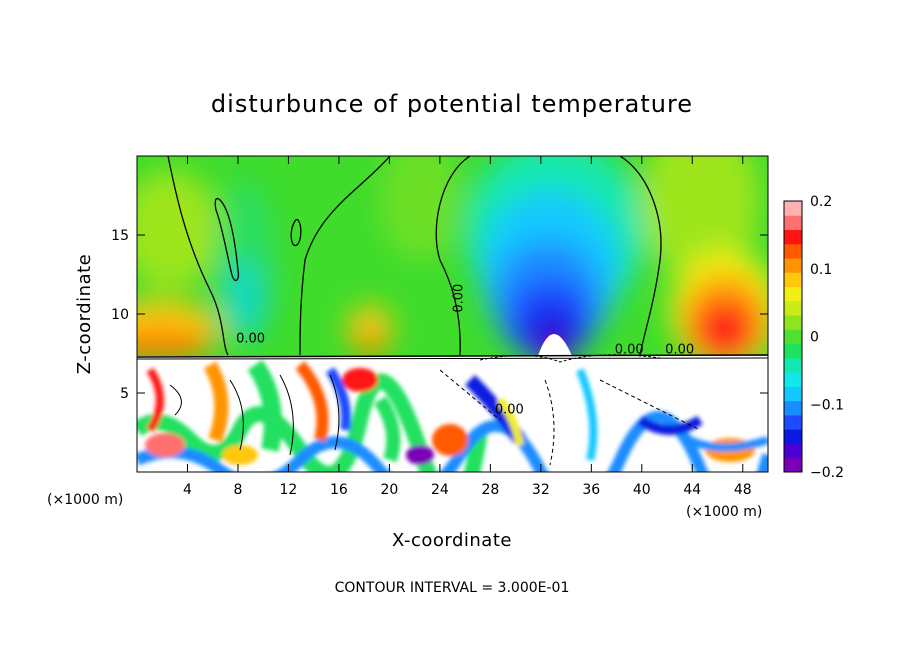  I want to click on x-tick-label: 12, so click(289, 490).